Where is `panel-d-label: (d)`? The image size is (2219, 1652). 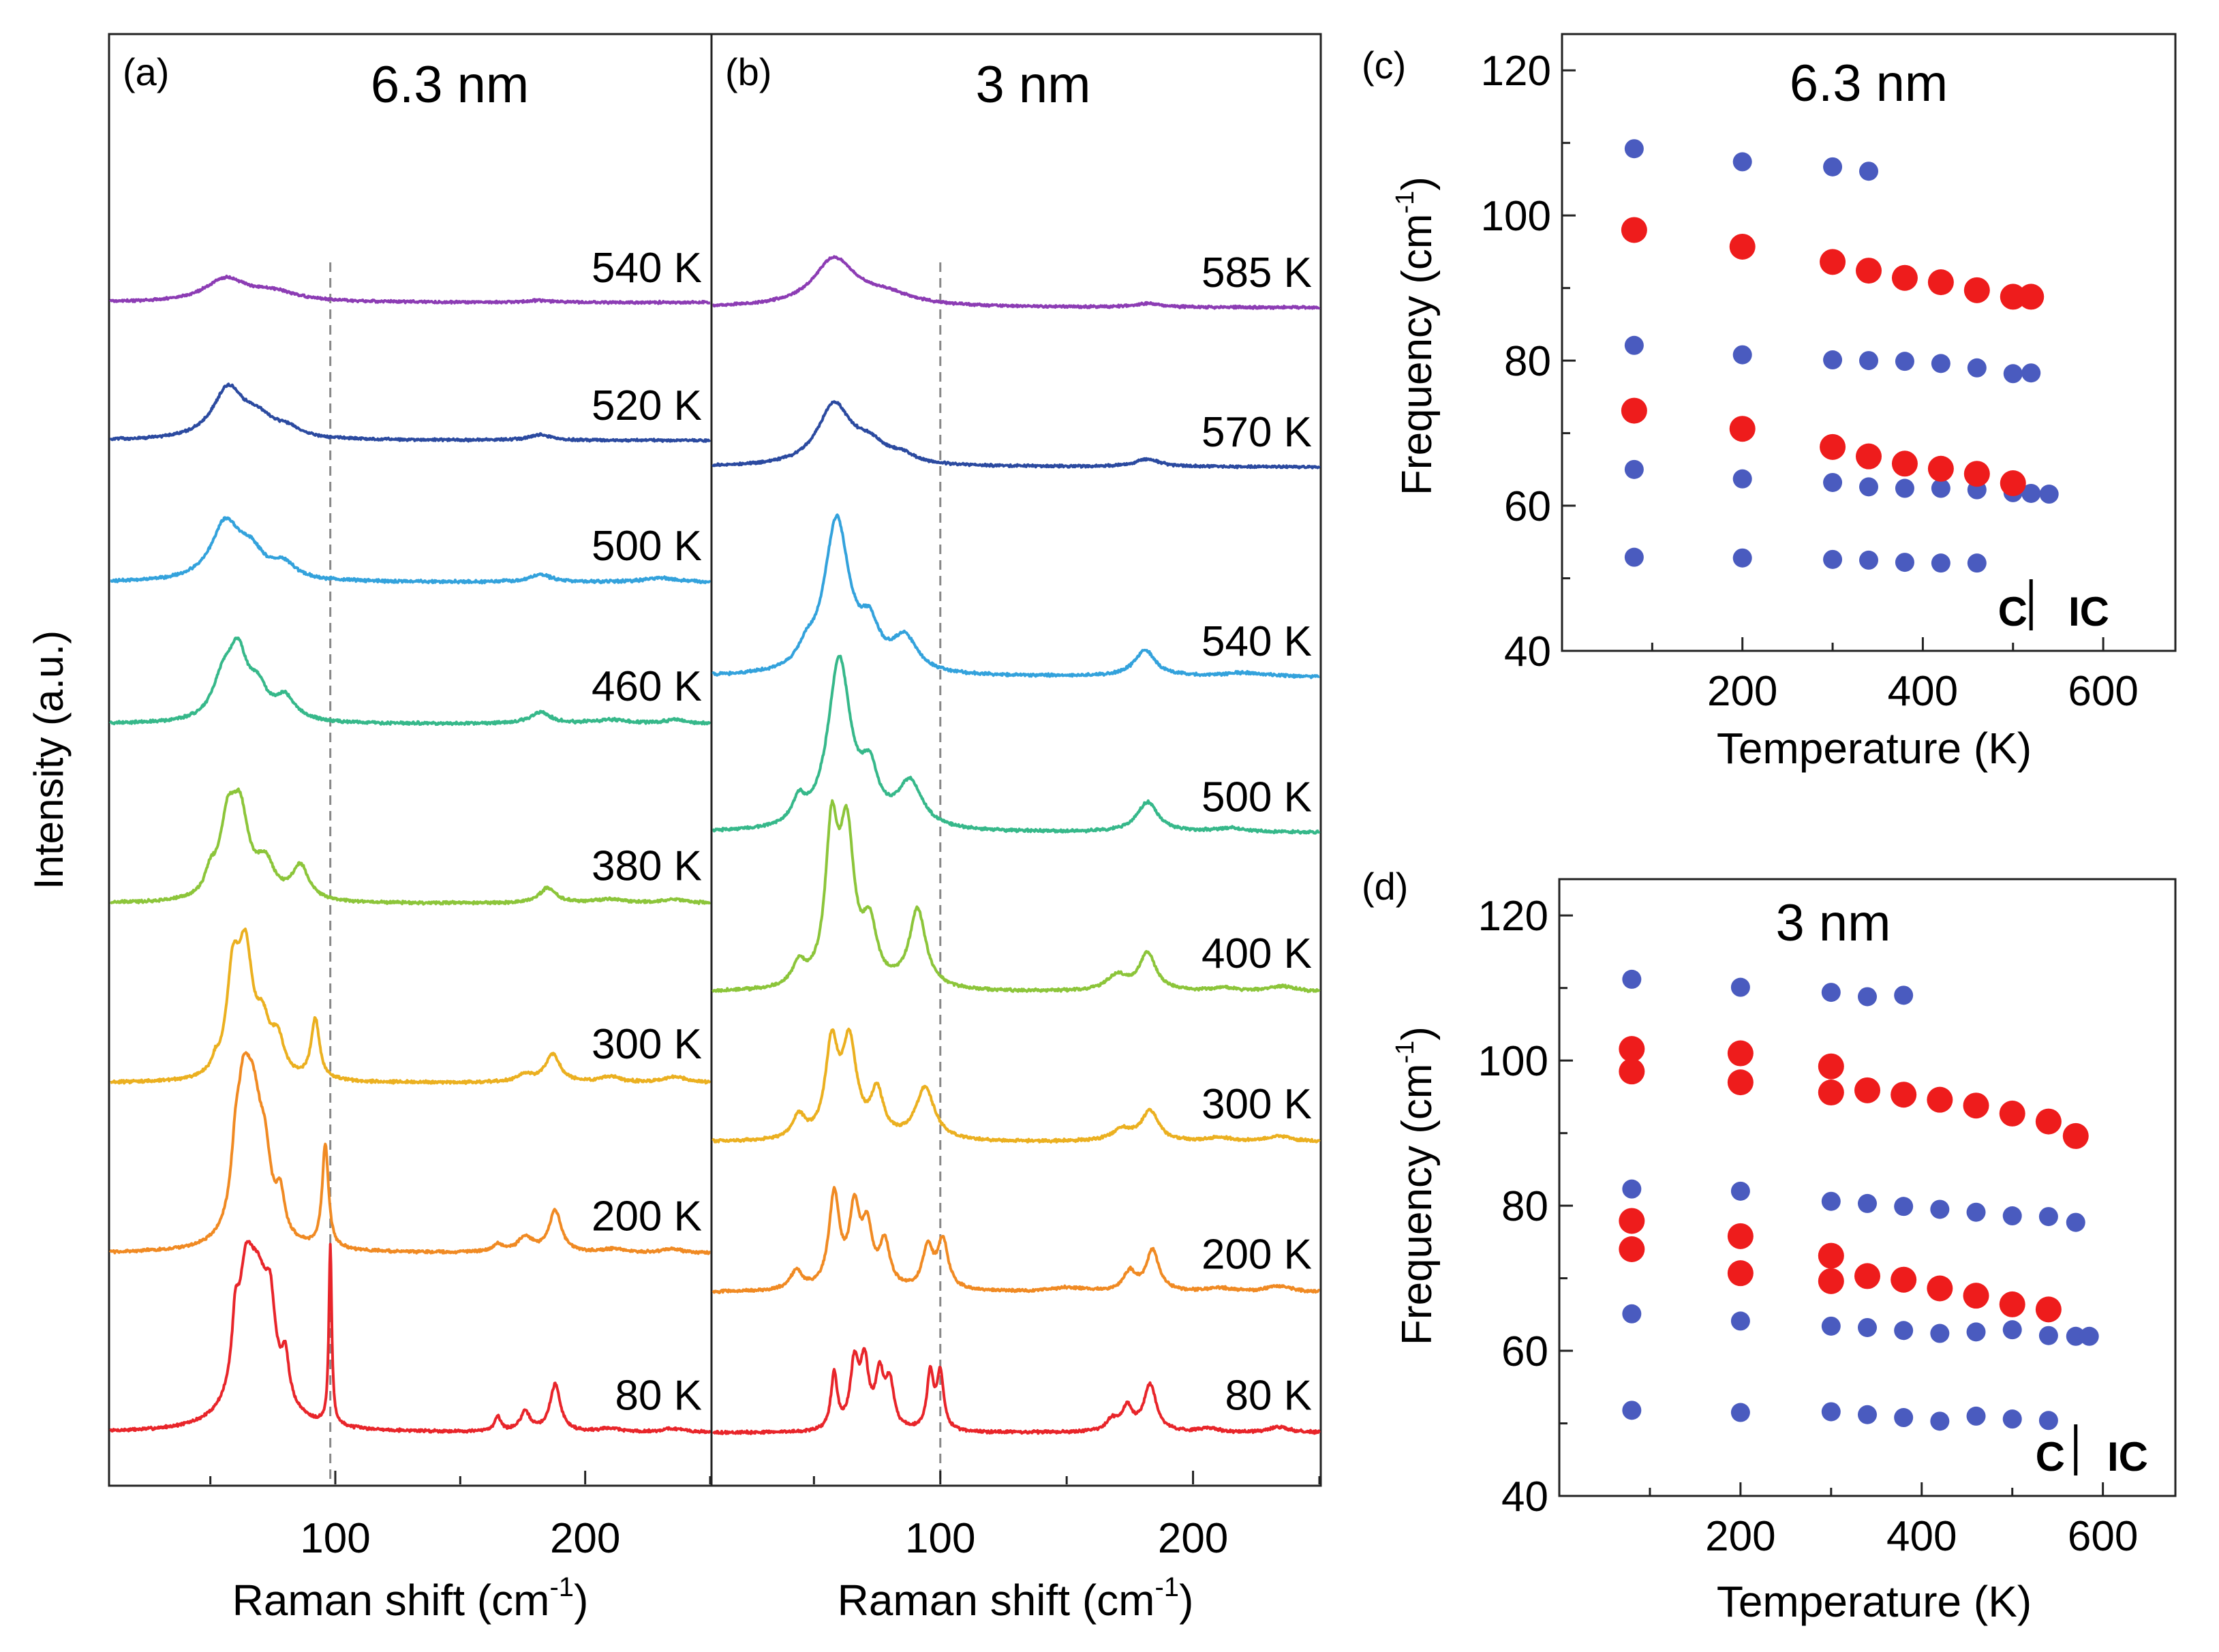 panel-d-label: (d) is located at coordinates (1385, 886).